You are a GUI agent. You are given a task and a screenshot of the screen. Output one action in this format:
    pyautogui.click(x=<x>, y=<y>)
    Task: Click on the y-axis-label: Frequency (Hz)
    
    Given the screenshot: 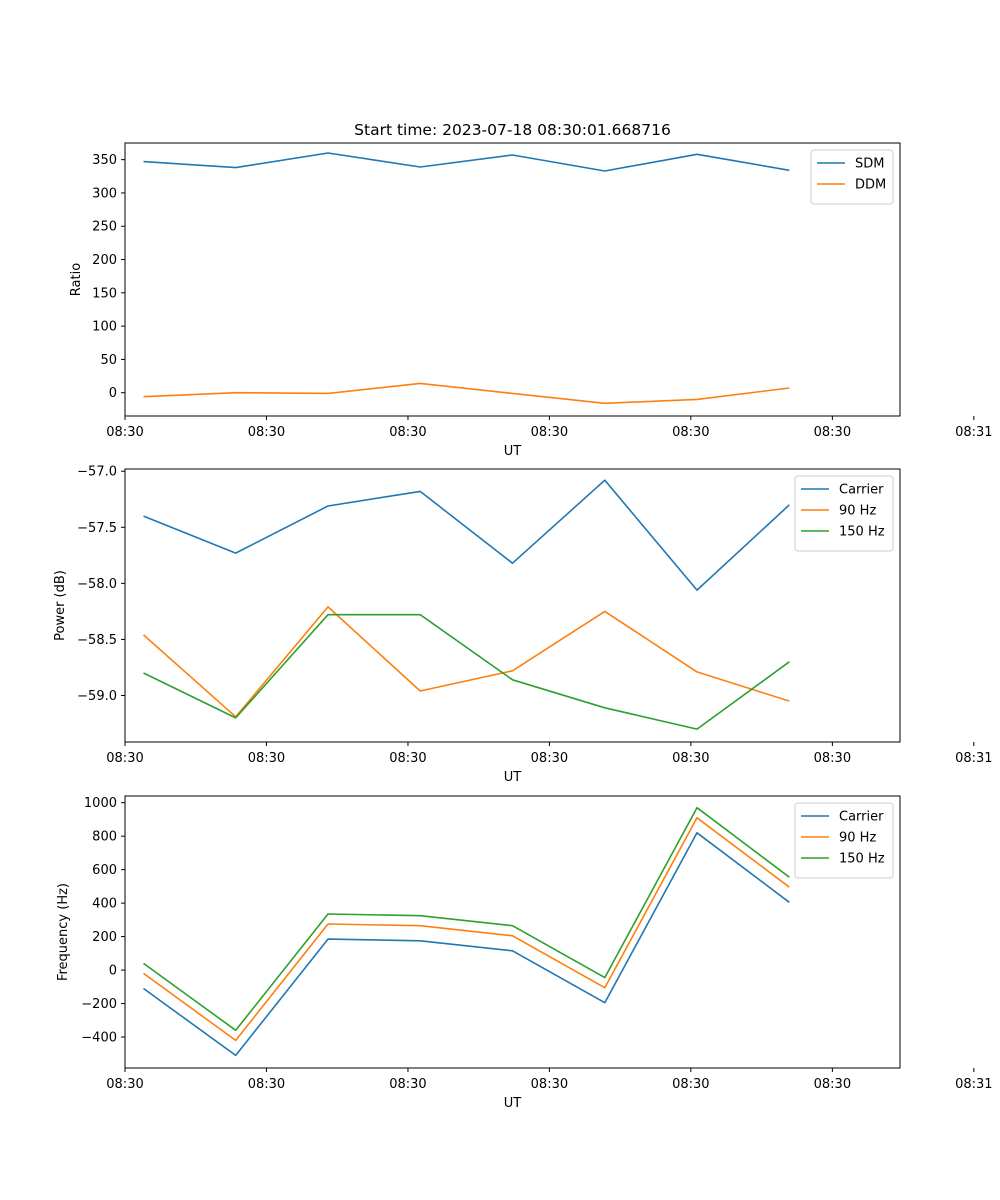 What is the action you would take?
    pyautogui.click(x=63, y=932)
    